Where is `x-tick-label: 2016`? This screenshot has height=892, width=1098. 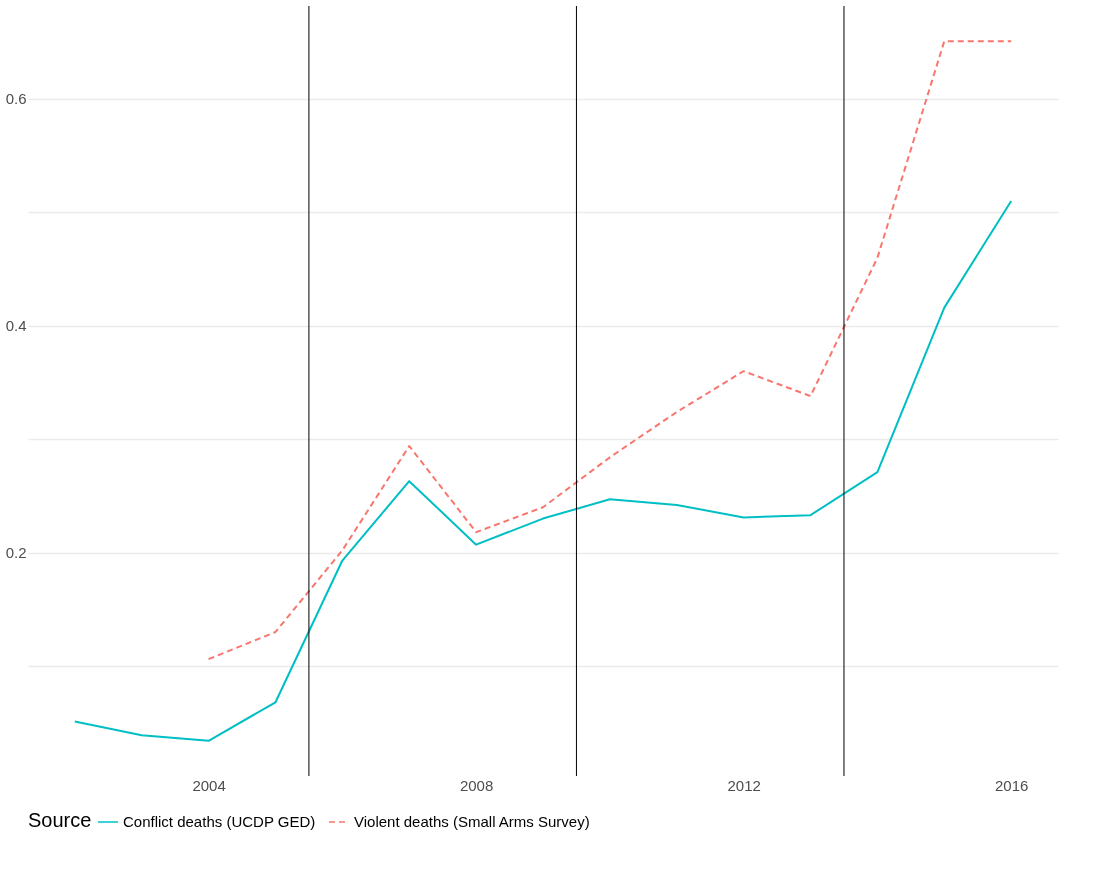
x-tick-label: 2016 is located at coordinates (1011, 785).